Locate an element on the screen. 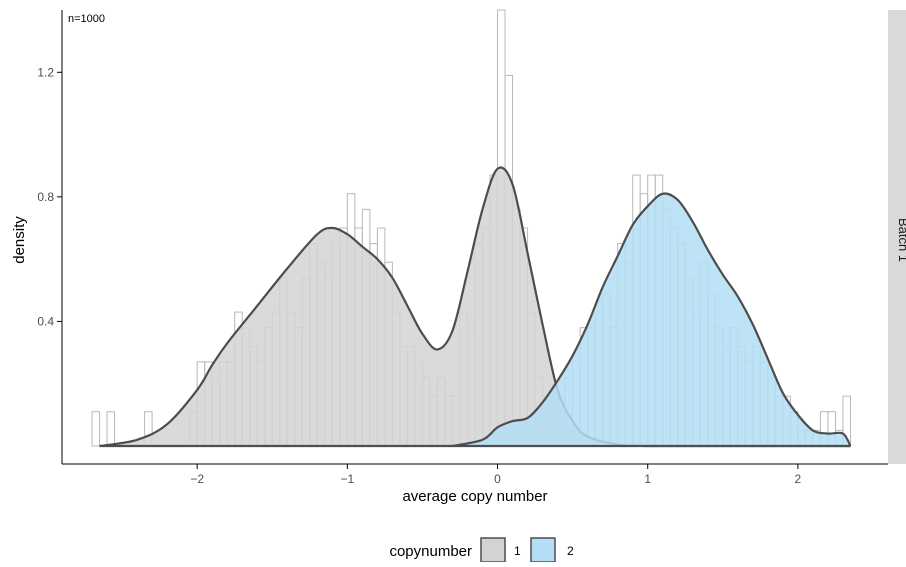  y-tick-label-2: 1.2 is located at coordinates (45, 72).